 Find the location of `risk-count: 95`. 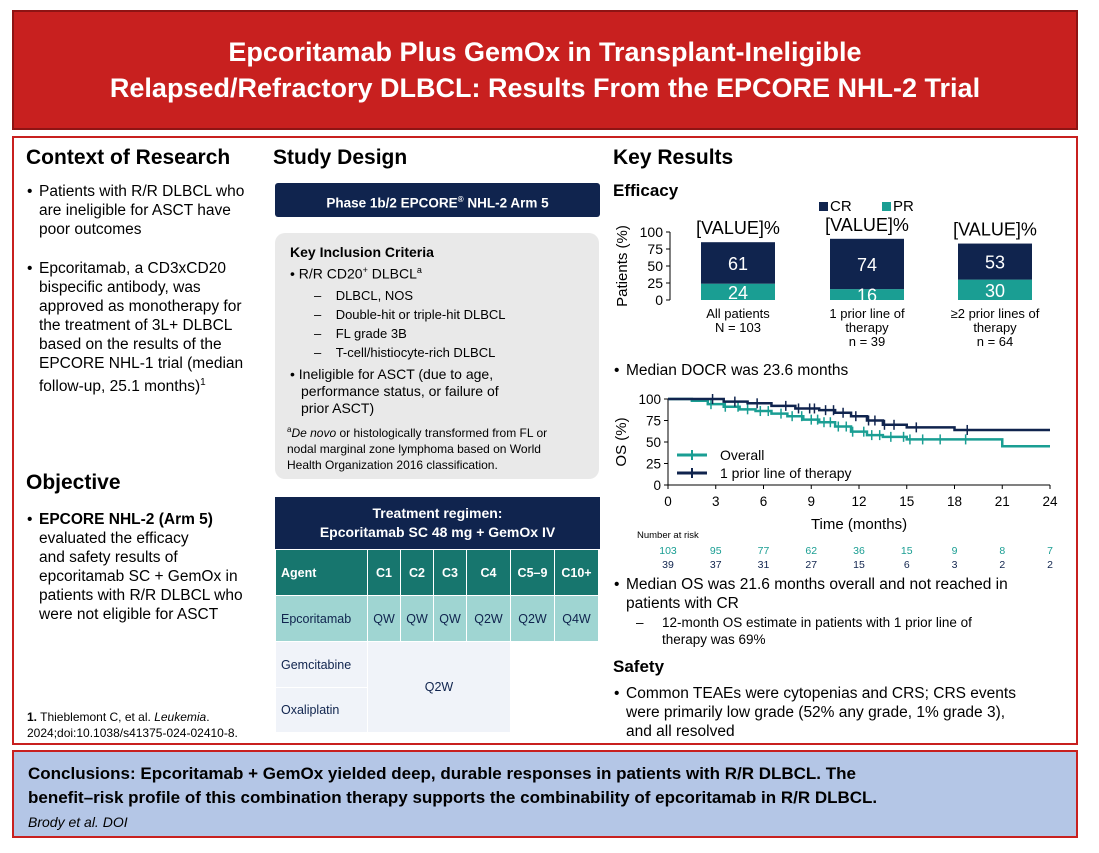

risk-count: 95 is located at coordinates (716, 551).